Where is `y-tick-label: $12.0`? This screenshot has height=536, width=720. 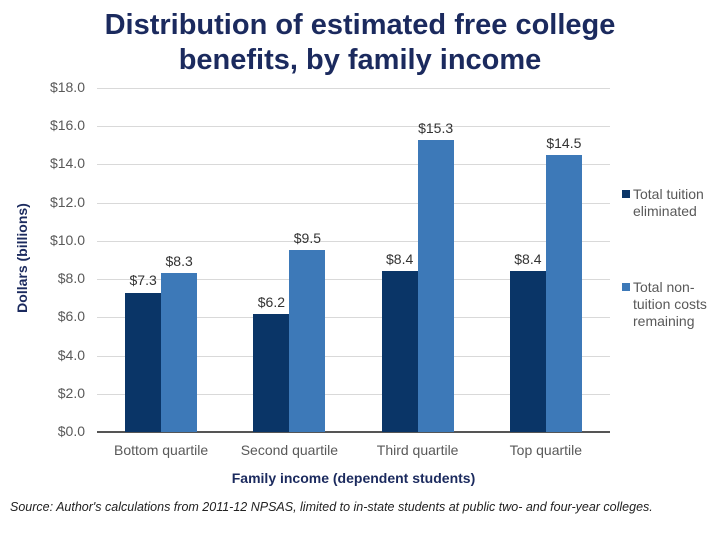 y-tick-label: $12.0 is located at coordinates (67, 201).